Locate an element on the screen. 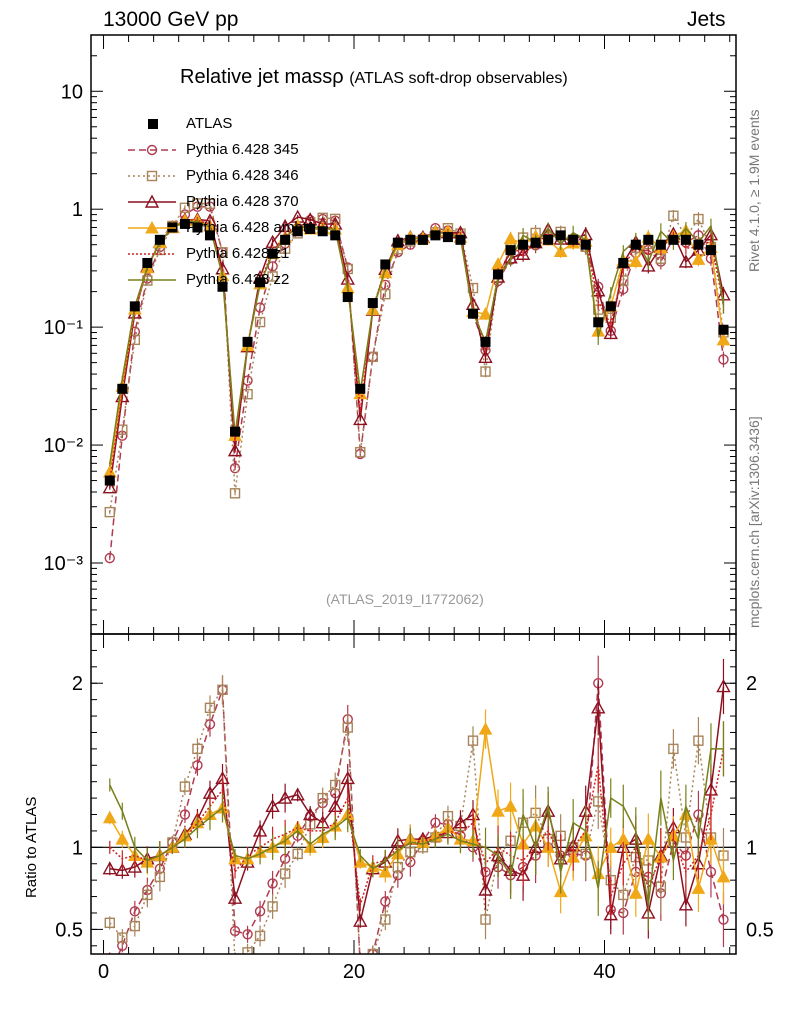 The height and width of the screenshot is (1024, 786). rivet-label: Rivet 4.1.0, ≥ 1.9M events is located at coordinates (754, 190).